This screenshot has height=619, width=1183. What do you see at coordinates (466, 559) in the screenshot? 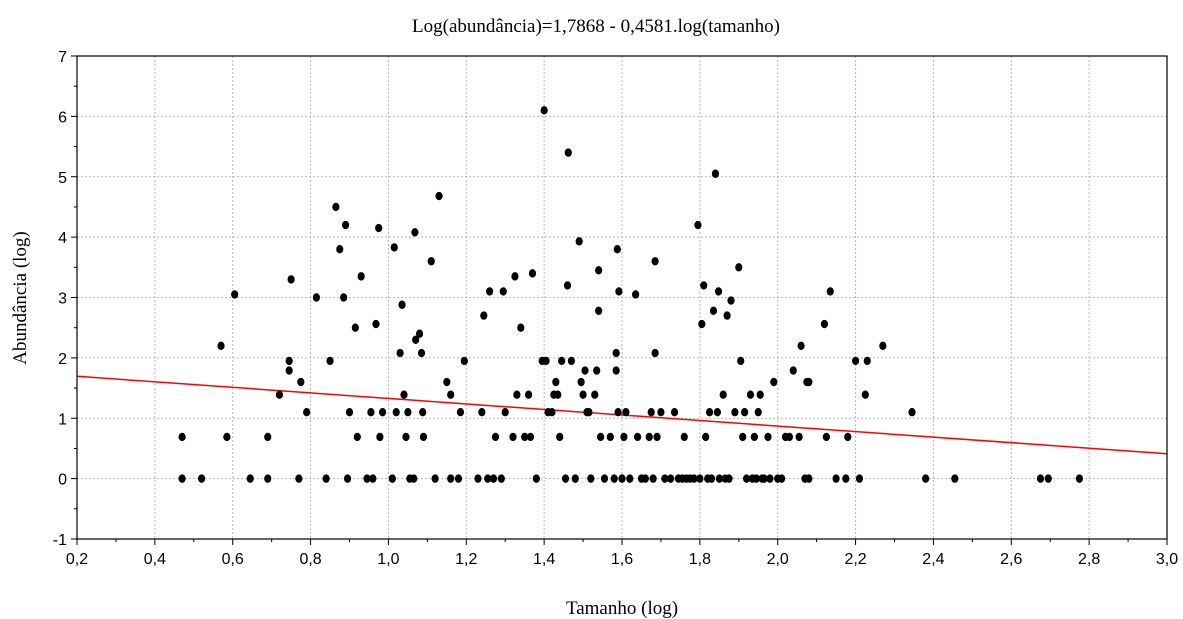
I see `x-tick-label: 1,2` at bounding box center [466, 559].